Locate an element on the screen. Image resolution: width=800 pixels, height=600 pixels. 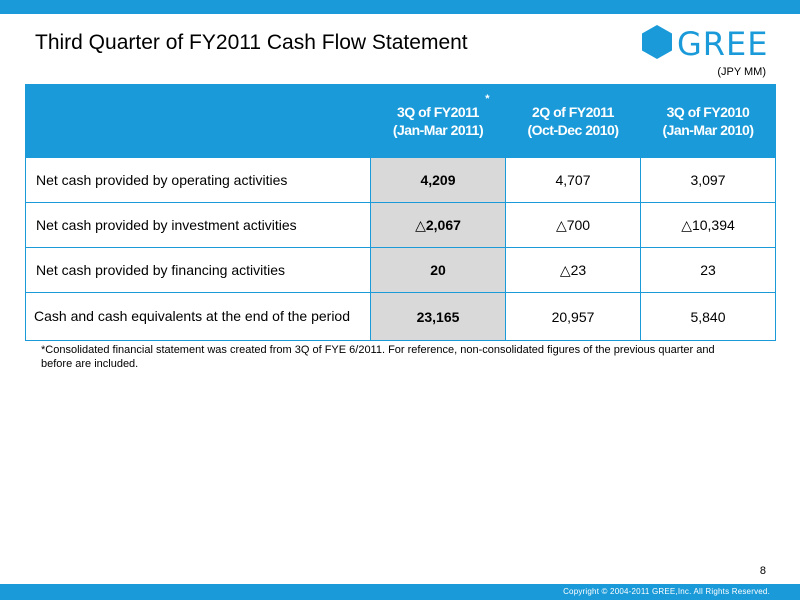
value-3q-fy2010: 5,840 is located at coordinates (708, 316).